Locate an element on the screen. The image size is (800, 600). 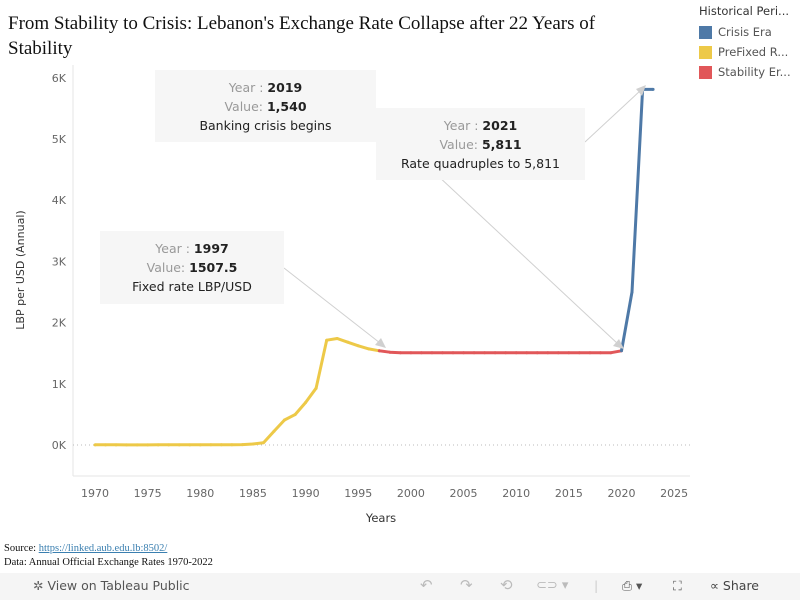
refresh-button: ⊂⊃ ▾ is located at coordinates (552, 585).